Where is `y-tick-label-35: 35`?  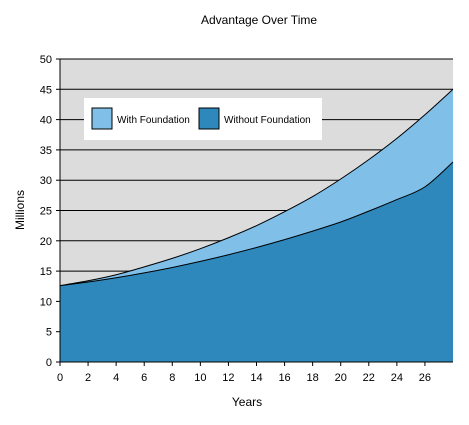
y-tick-label-35: 35 is located at coordinates (46, 151).